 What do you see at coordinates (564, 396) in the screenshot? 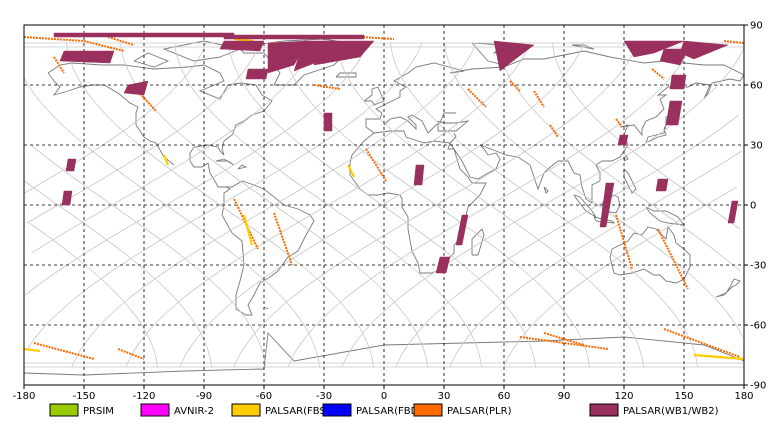
I see `x-tick-label: 90` at bounding box center [564, 396].